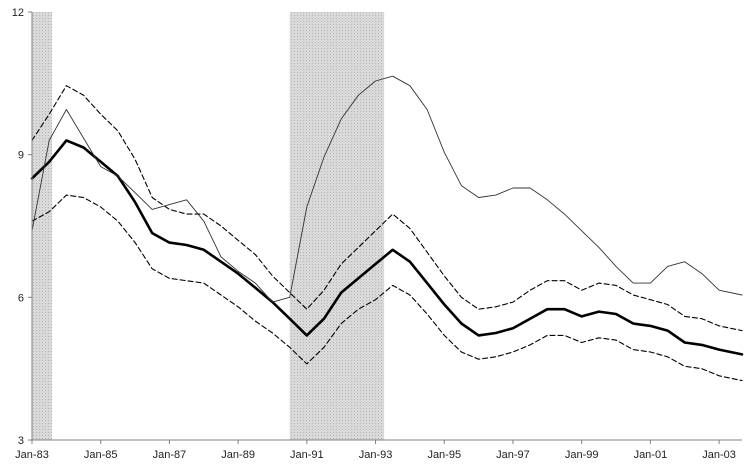  I want to click on x-tick-label: Jan-89, so click(238, 455).